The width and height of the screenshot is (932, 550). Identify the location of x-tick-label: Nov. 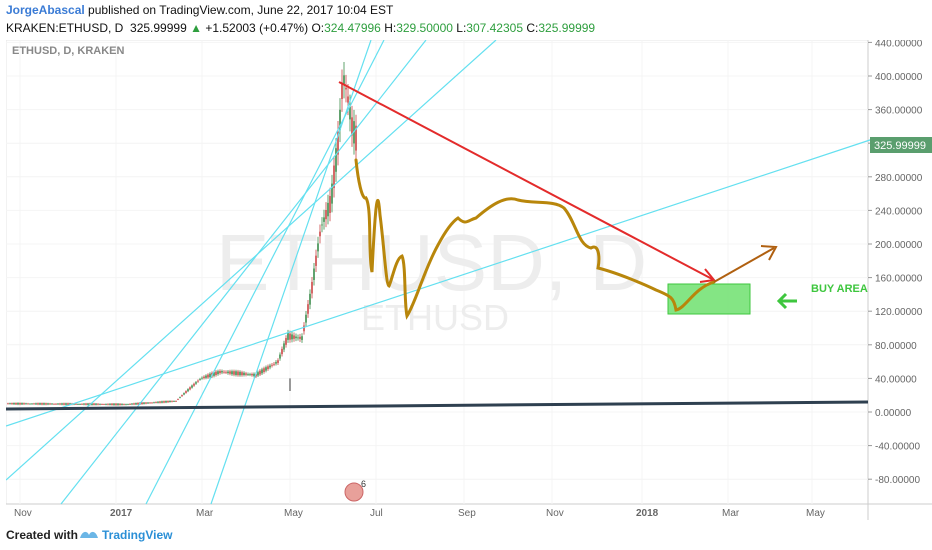
(555, 513).